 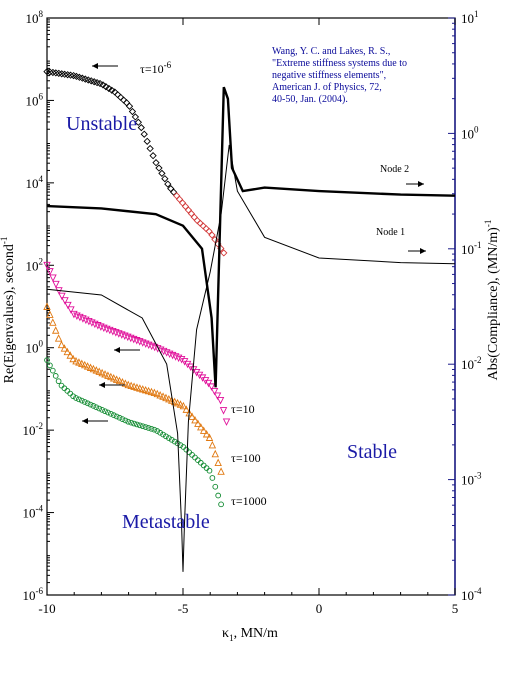 I want to click on y-left-axis-title: Re(Eigenvalues), second-1, so click(x=8, y=310).